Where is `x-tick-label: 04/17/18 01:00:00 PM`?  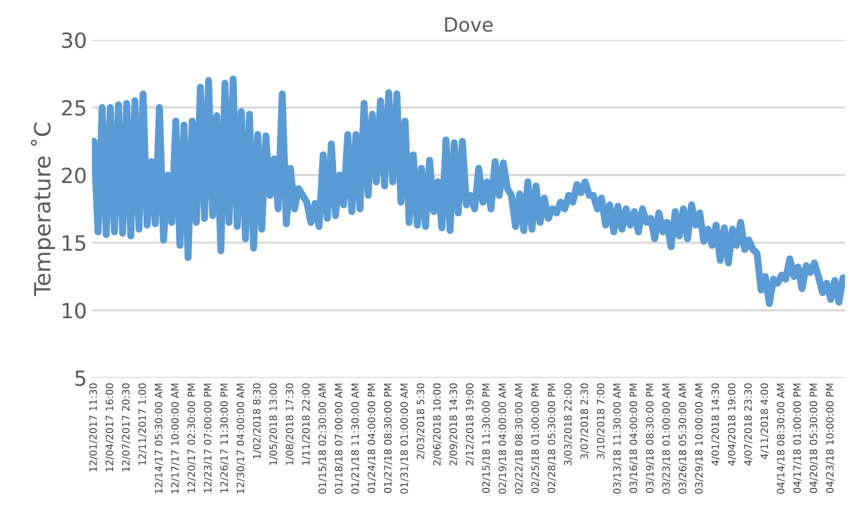 x-tick-label: 04/17/18 01:00:00 PM is located at coordinates (797, 438).